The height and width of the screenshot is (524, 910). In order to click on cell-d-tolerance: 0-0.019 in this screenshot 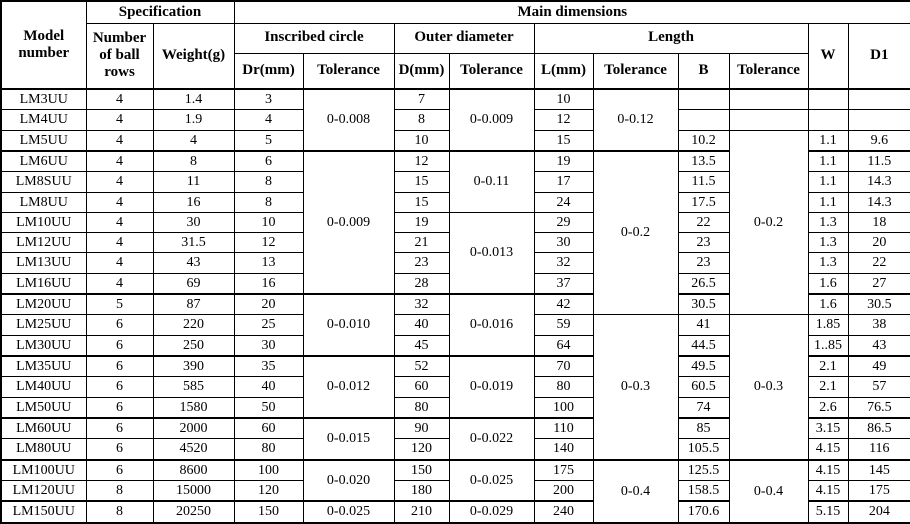, I will do `click(491, 386)`.